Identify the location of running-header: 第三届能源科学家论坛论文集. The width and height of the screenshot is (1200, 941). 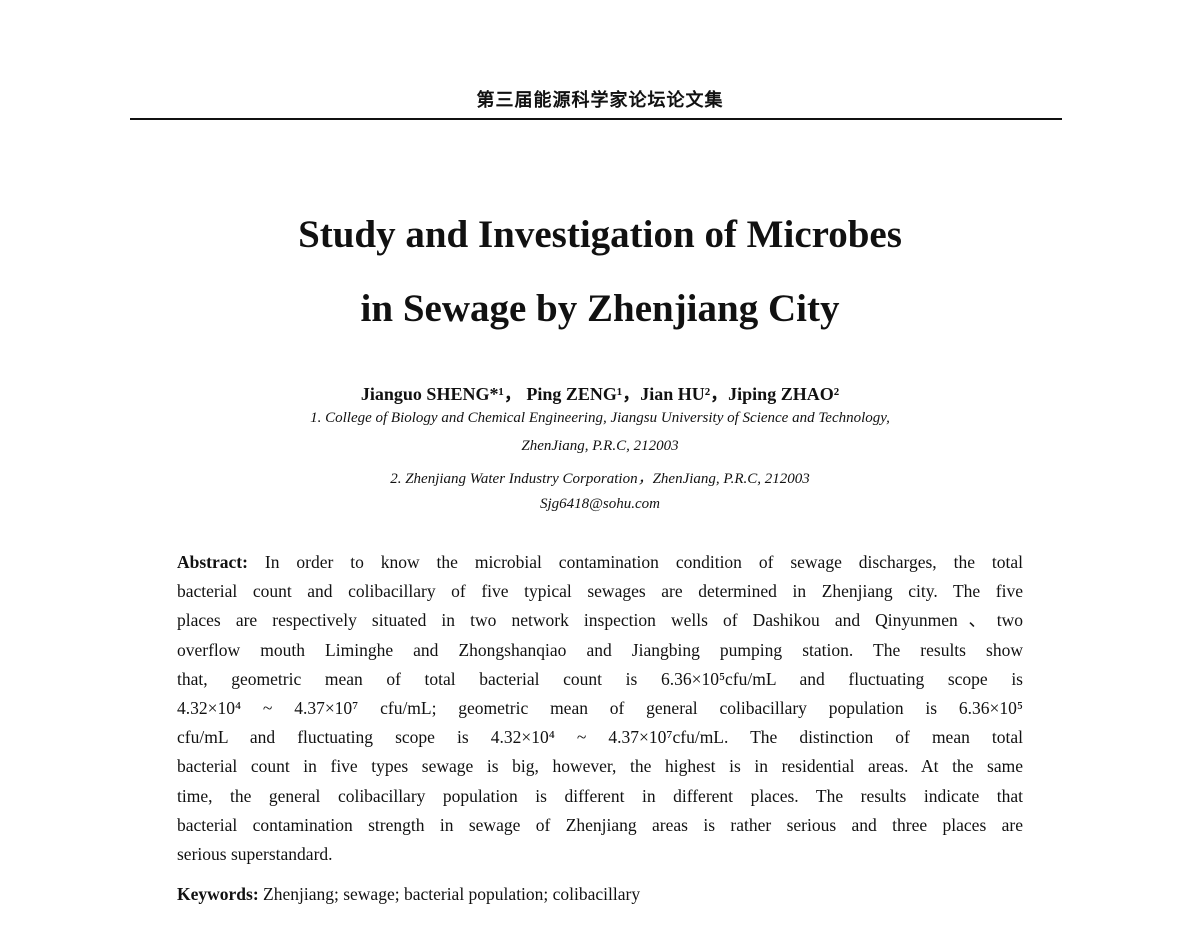
(600, 100).